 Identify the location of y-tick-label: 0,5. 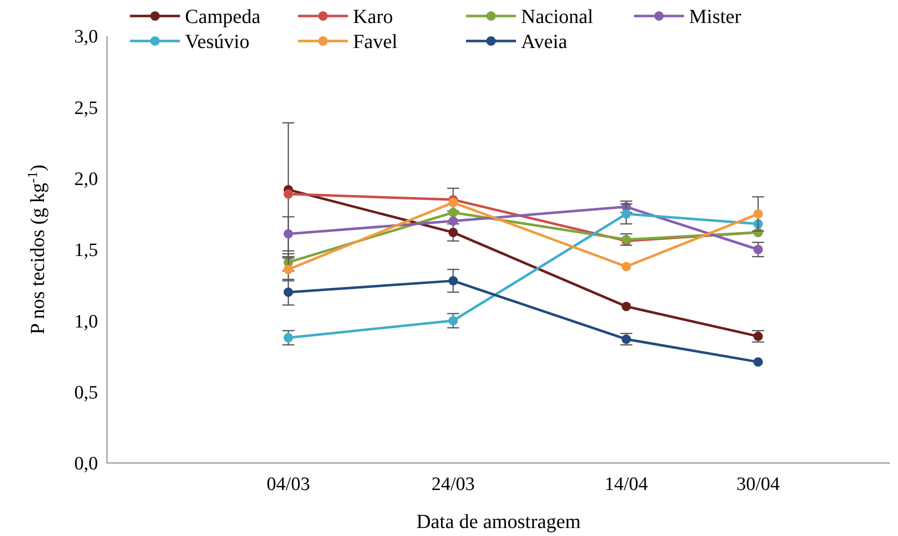
(86, 393).